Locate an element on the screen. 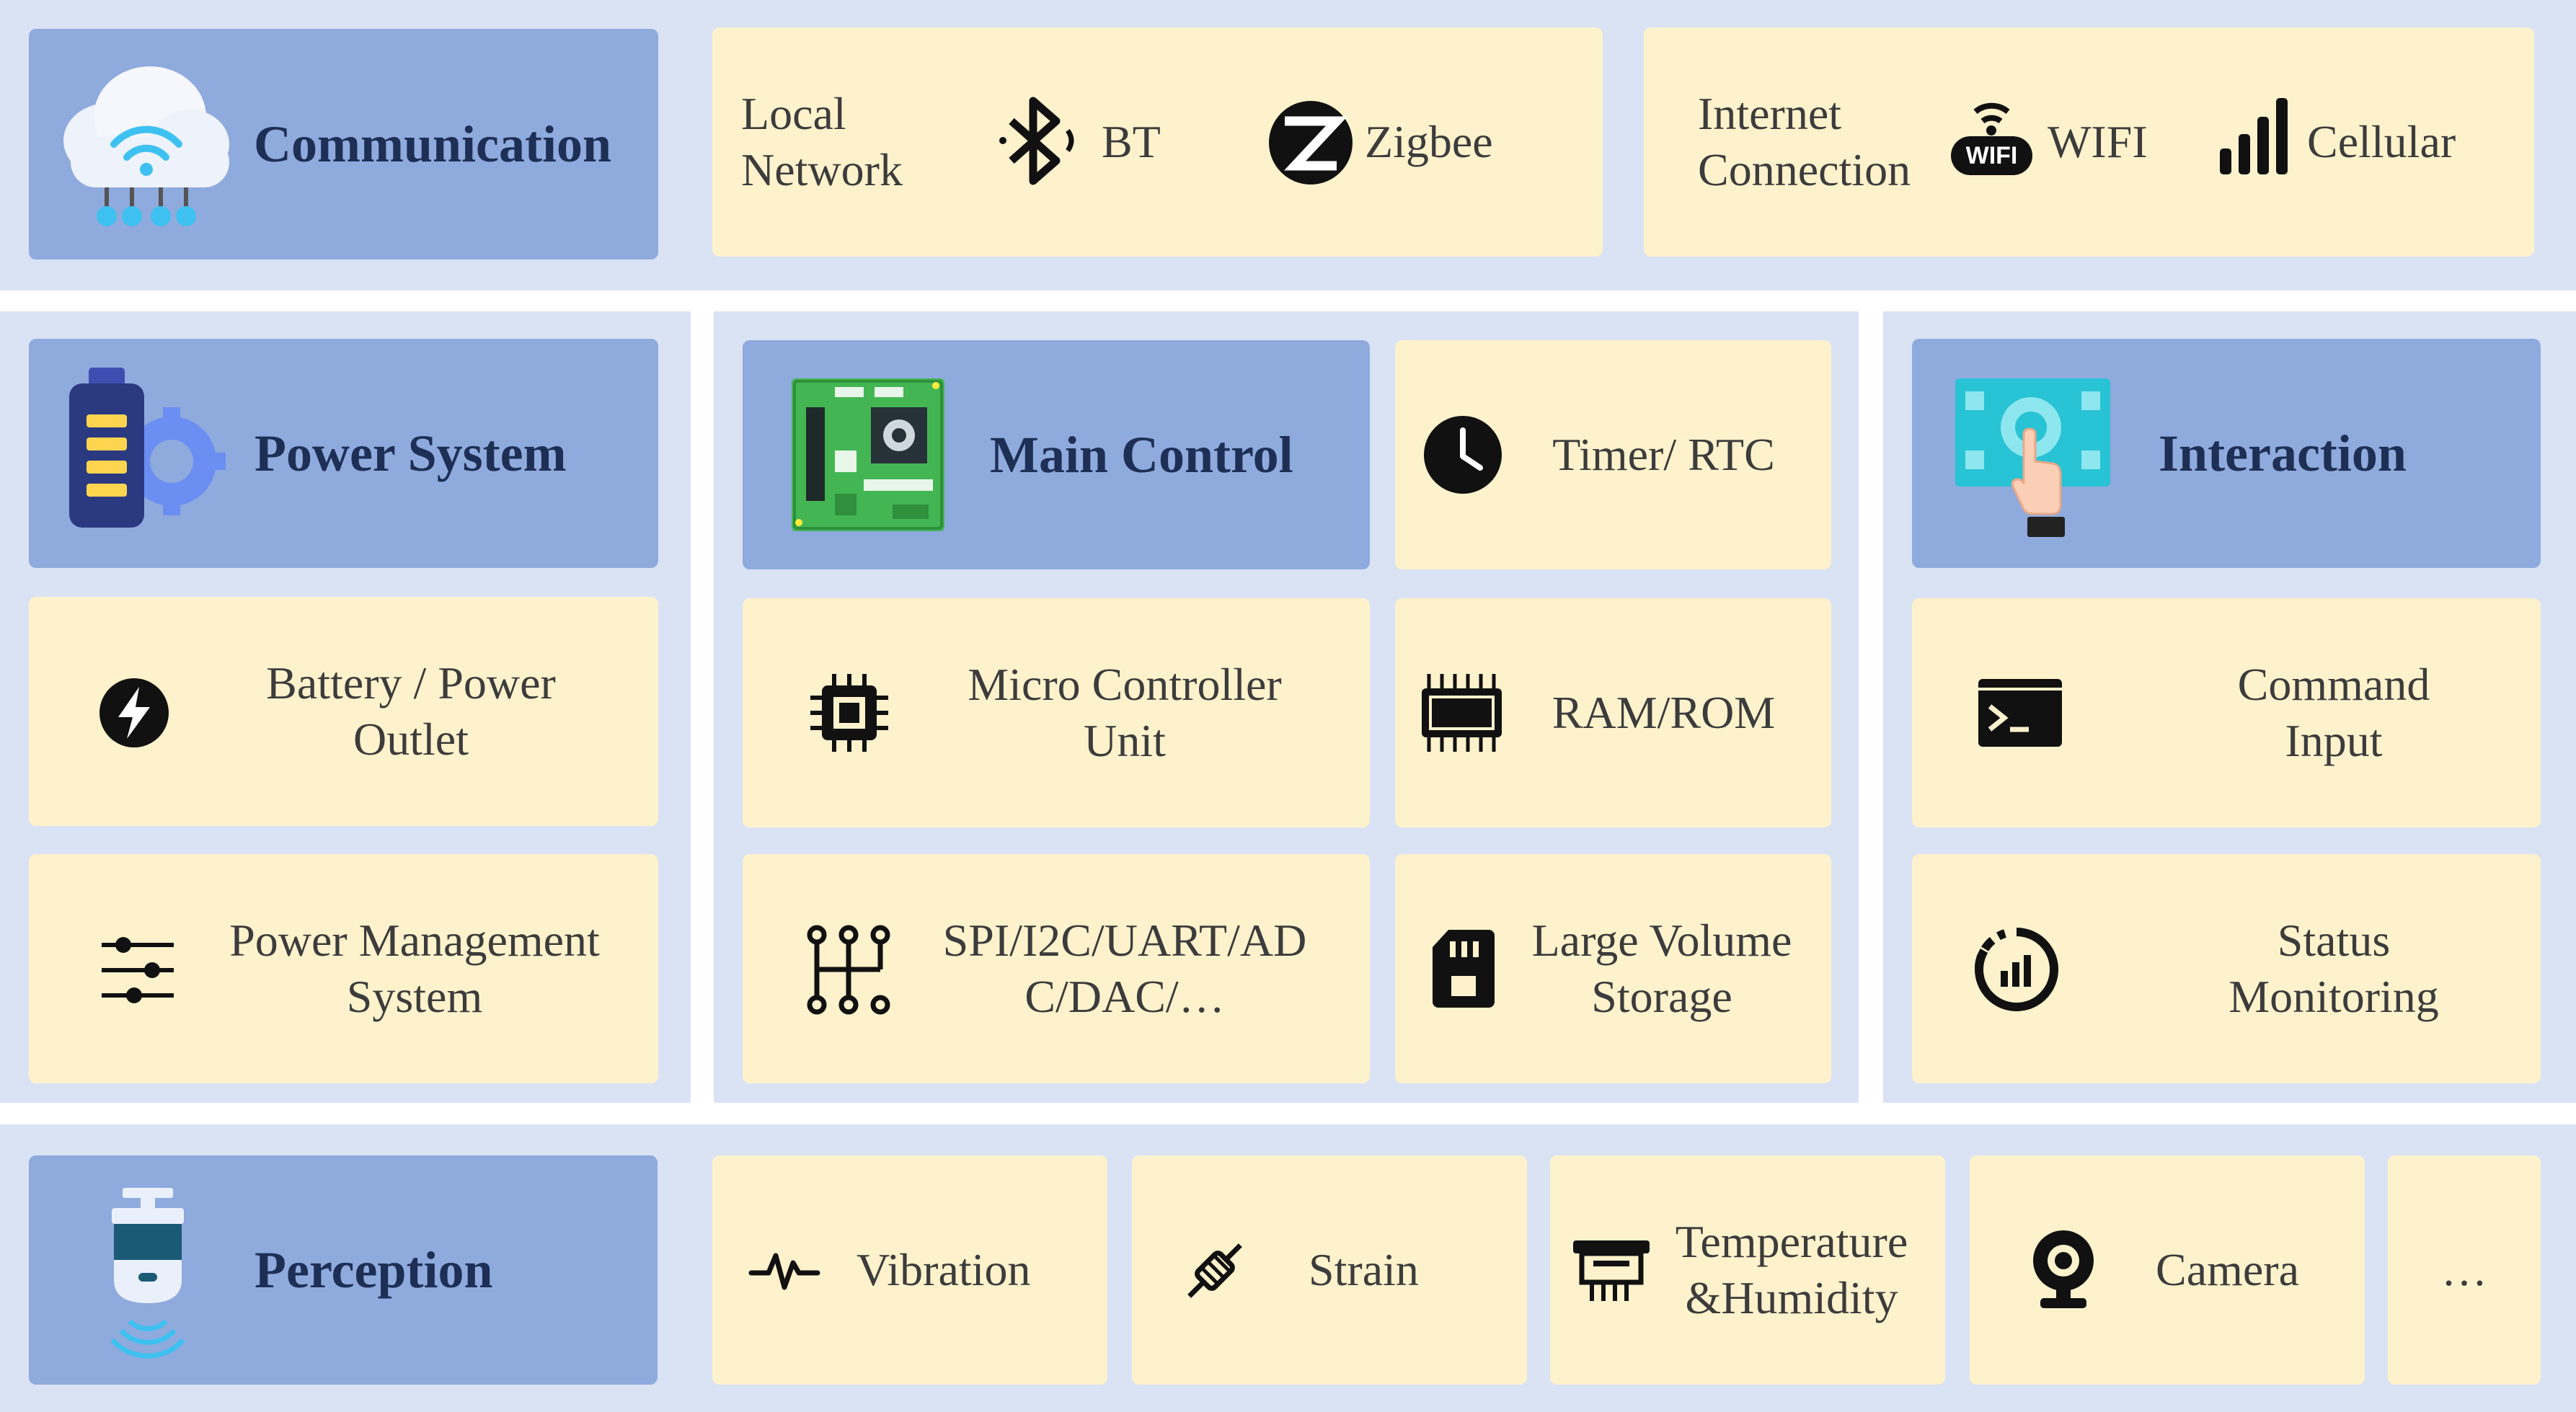 The width and height of the screenshot is (2576, 1412). wifi-badge-text: WIFI is located at coordinates (1991, 155).